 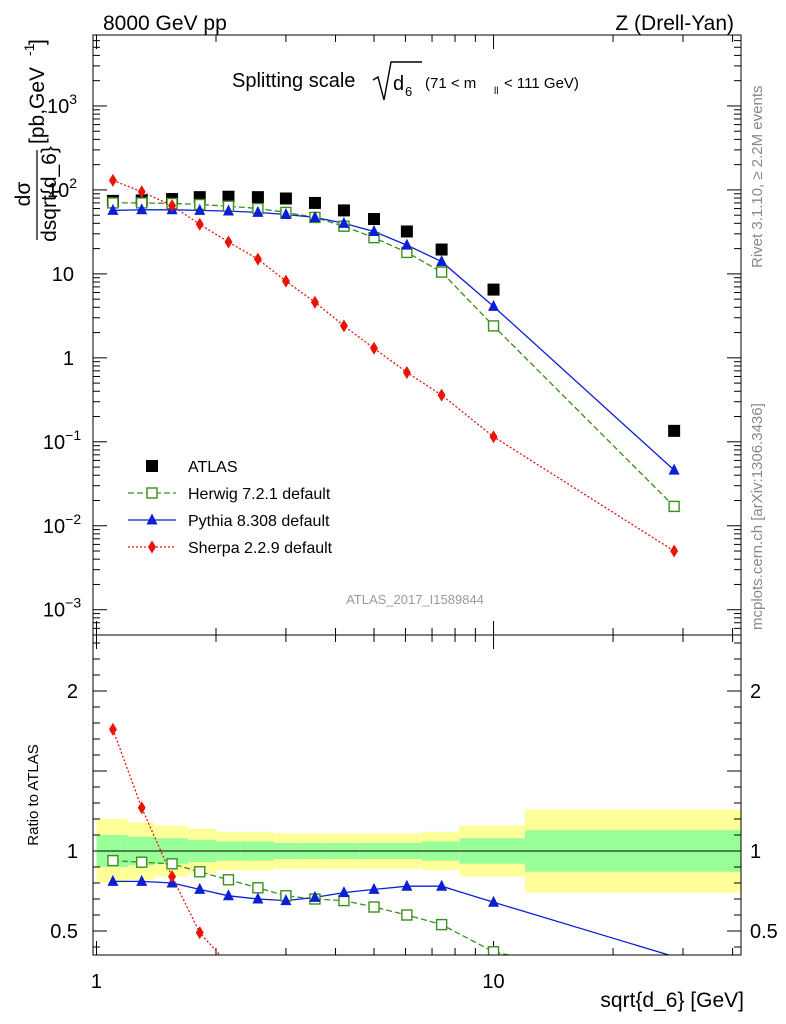 I want to click on svg-text: [pb,GeV, so click(x=37, y=105).